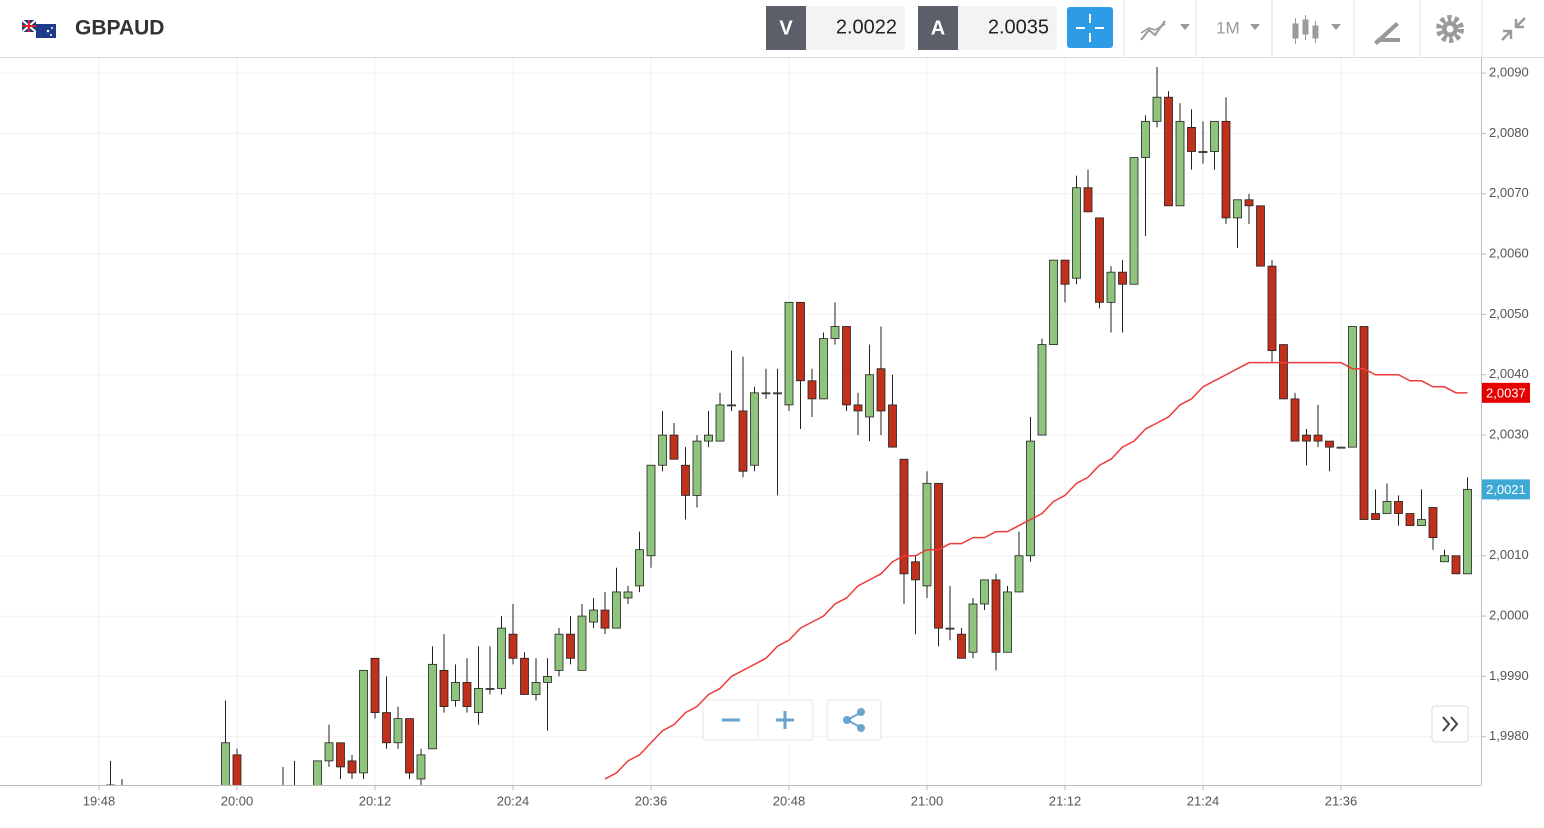 This screenshot has width=1544, height=828. I want to click on x-tick-label: 20:36, so click(651, 800).